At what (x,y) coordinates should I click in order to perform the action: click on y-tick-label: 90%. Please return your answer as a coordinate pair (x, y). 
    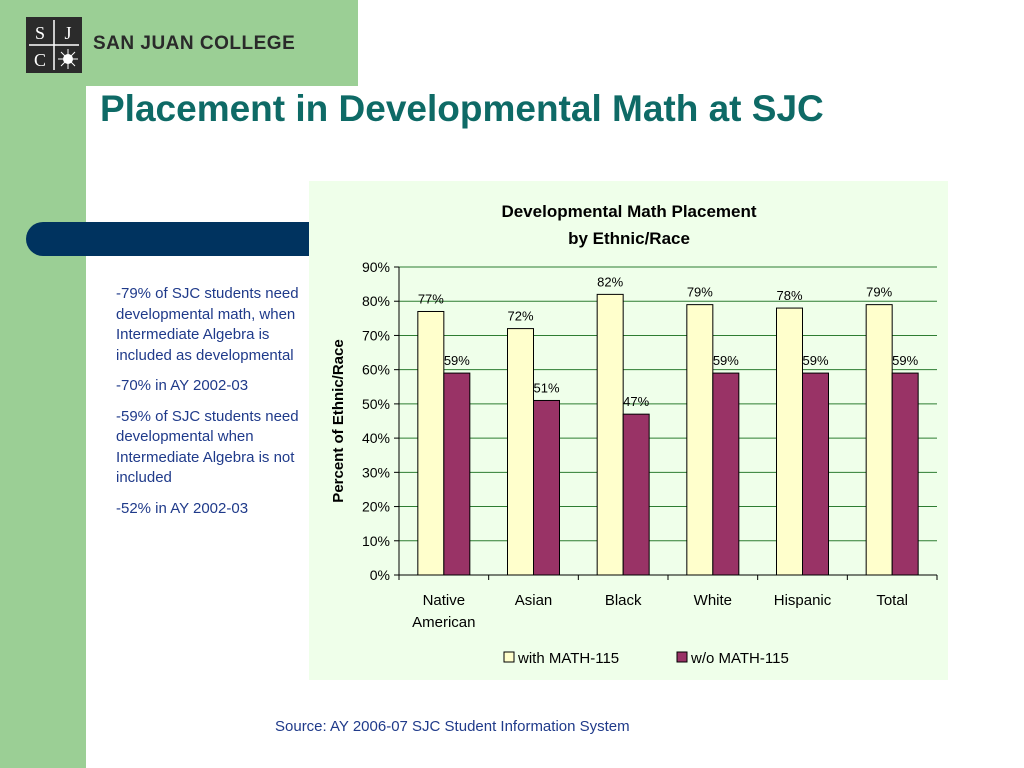
    Looking at the image, I should click on (376, 267).